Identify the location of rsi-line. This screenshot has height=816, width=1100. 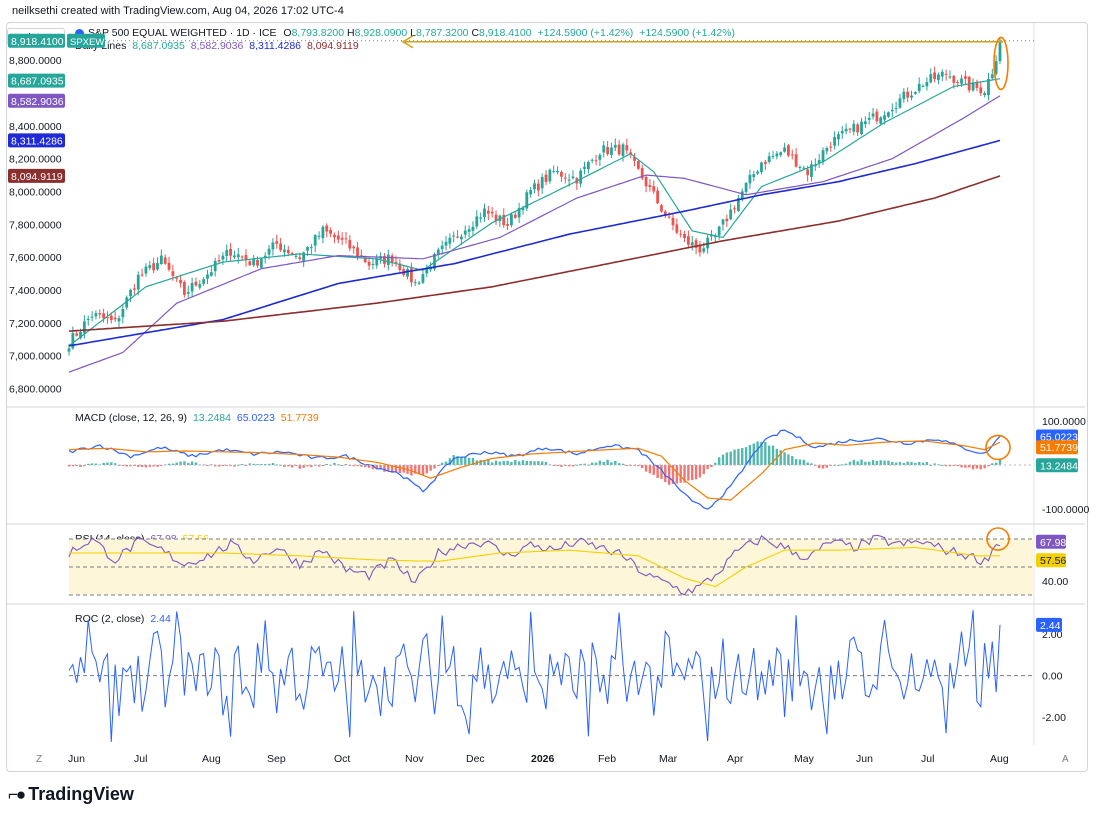
(534, 565).